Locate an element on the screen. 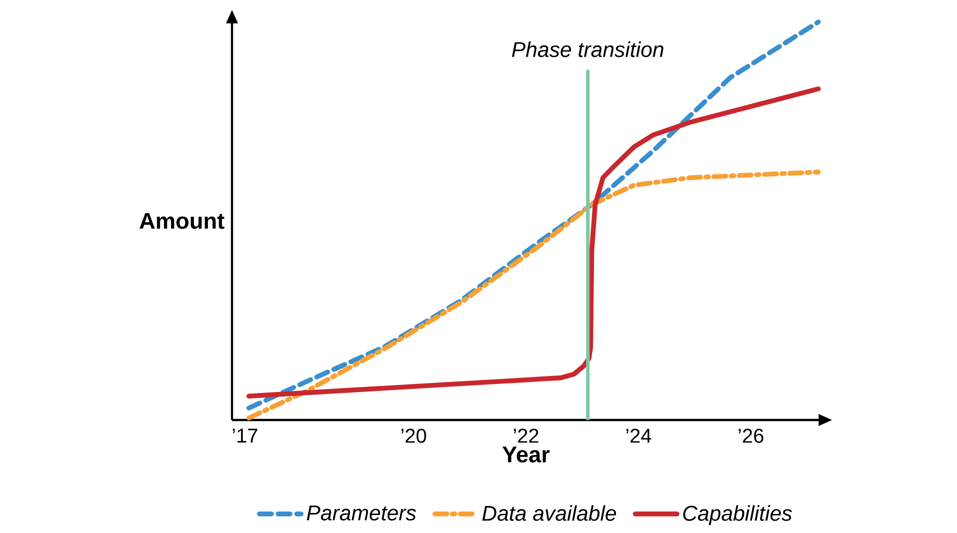 The image size is (957, 533). x-tick-label: ’24 is located at coordinates (639, 435).